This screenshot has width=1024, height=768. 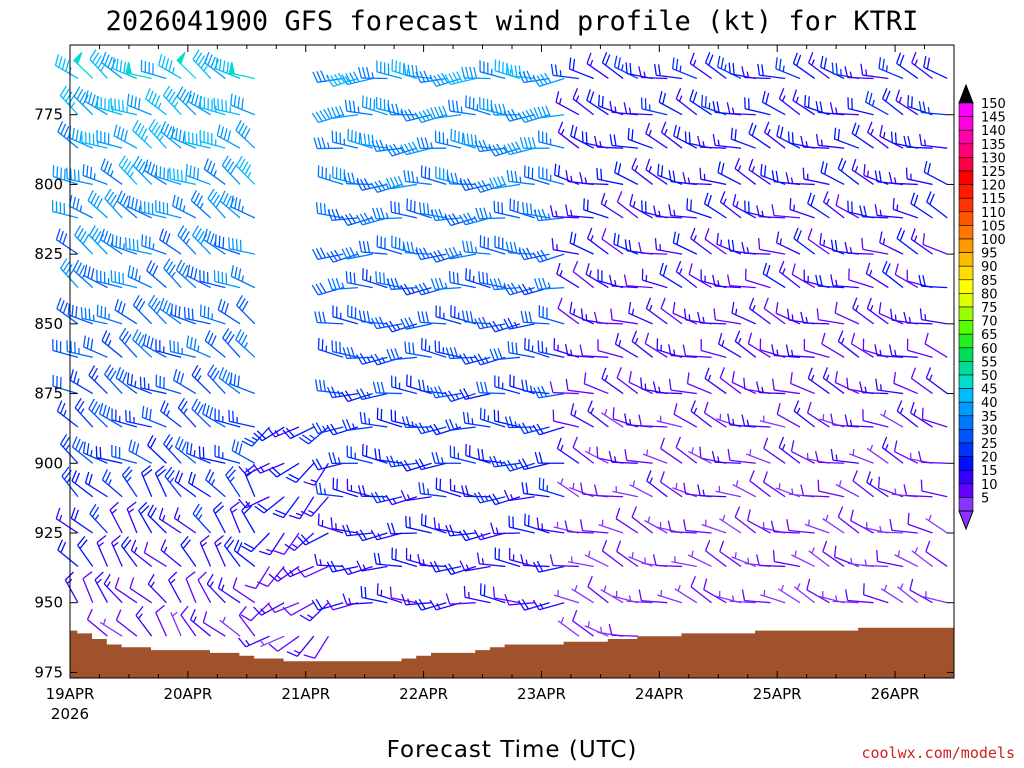 What do you see at coordinates (993, 226) in the screenshot?
I see `colorbar-label: 105` at bounding box center [993, 226].